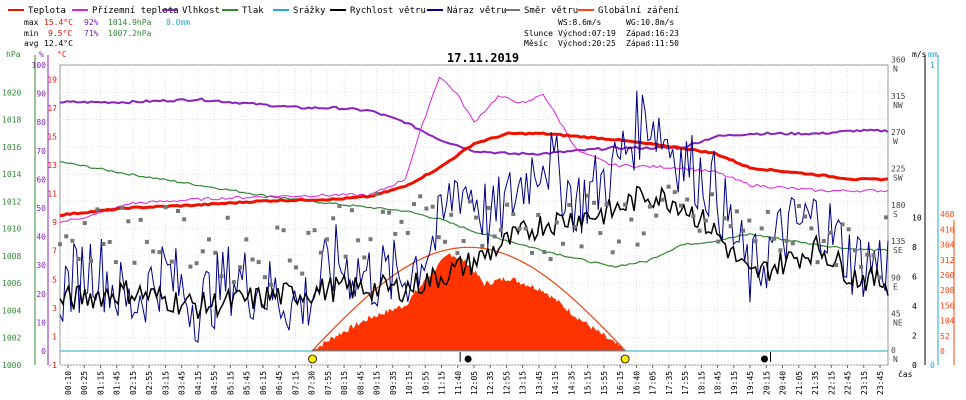 This screenshot has width=966, height=400. What do you see at coordinates (701, 383) in the screenshot?
I see `x-tick-label: 18:15` at bounding box center [701, 383].